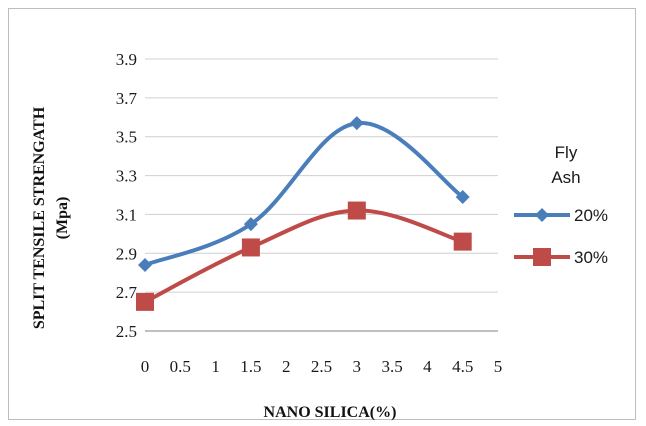 This screenshot has width=646, height=426. I want to click on legend: Fly Ash 20% 30%, so click(561, 205).